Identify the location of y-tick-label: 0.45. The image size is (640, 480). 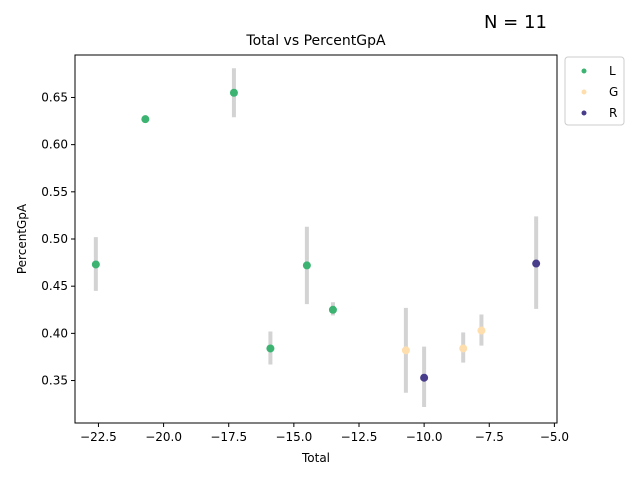
(54, 286).